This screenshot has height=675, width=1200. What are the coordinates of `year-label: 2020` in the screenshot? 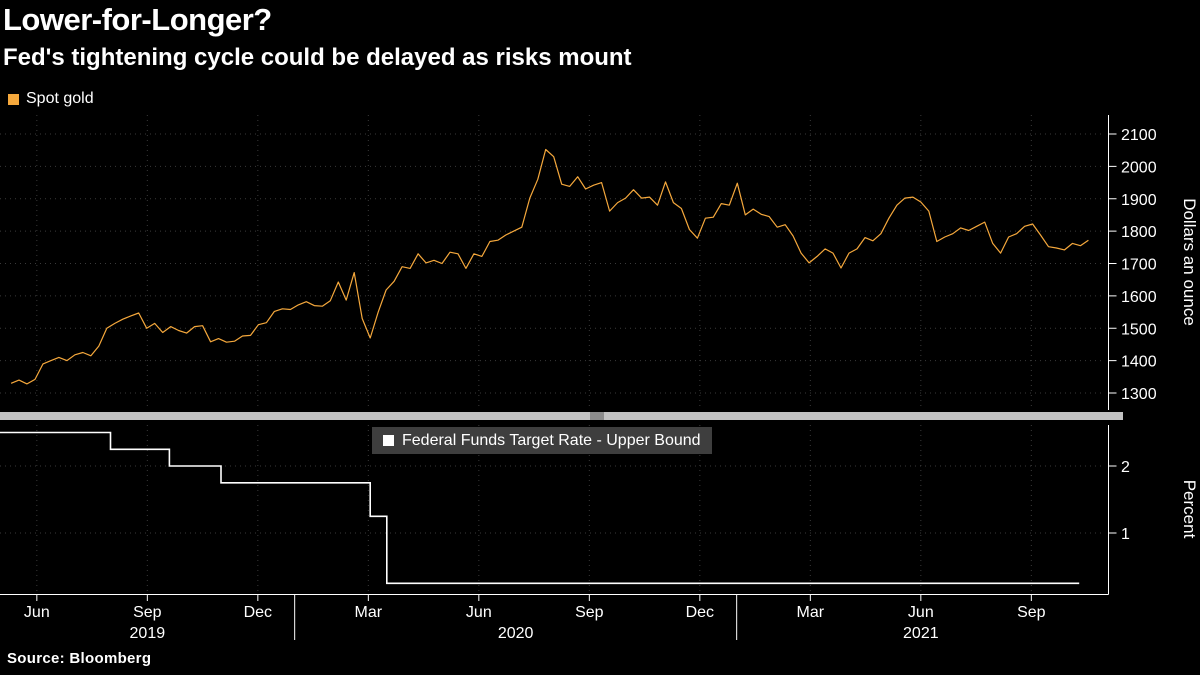 It's located at (516, 633).